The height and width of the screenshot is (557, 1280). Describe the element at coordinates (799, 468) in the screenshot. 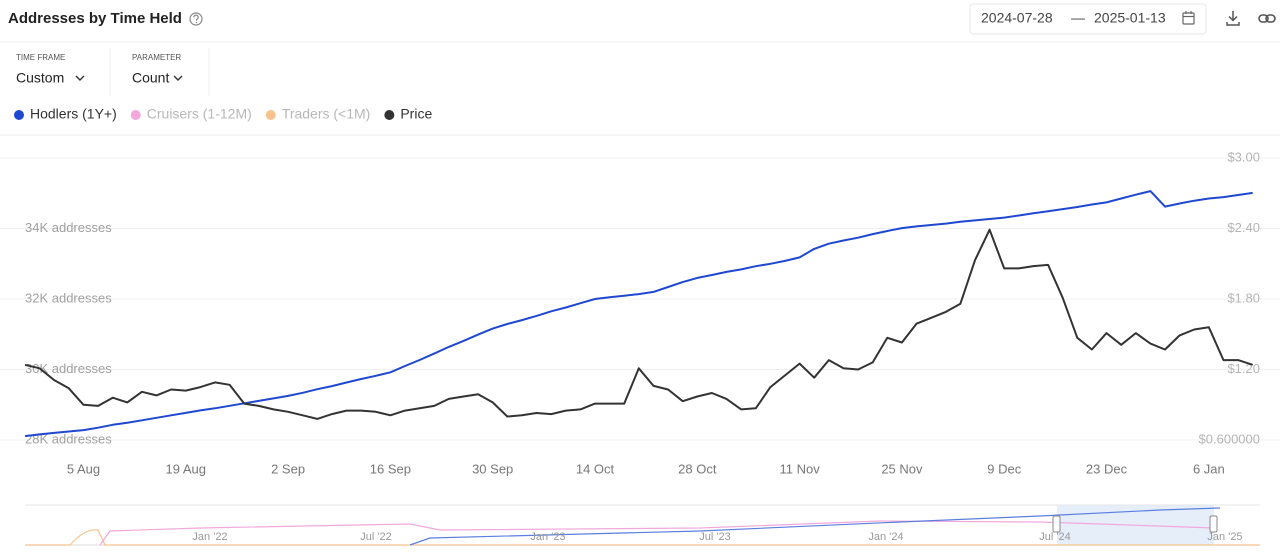

I see `x-tick-label: 11 Nov` at that location.